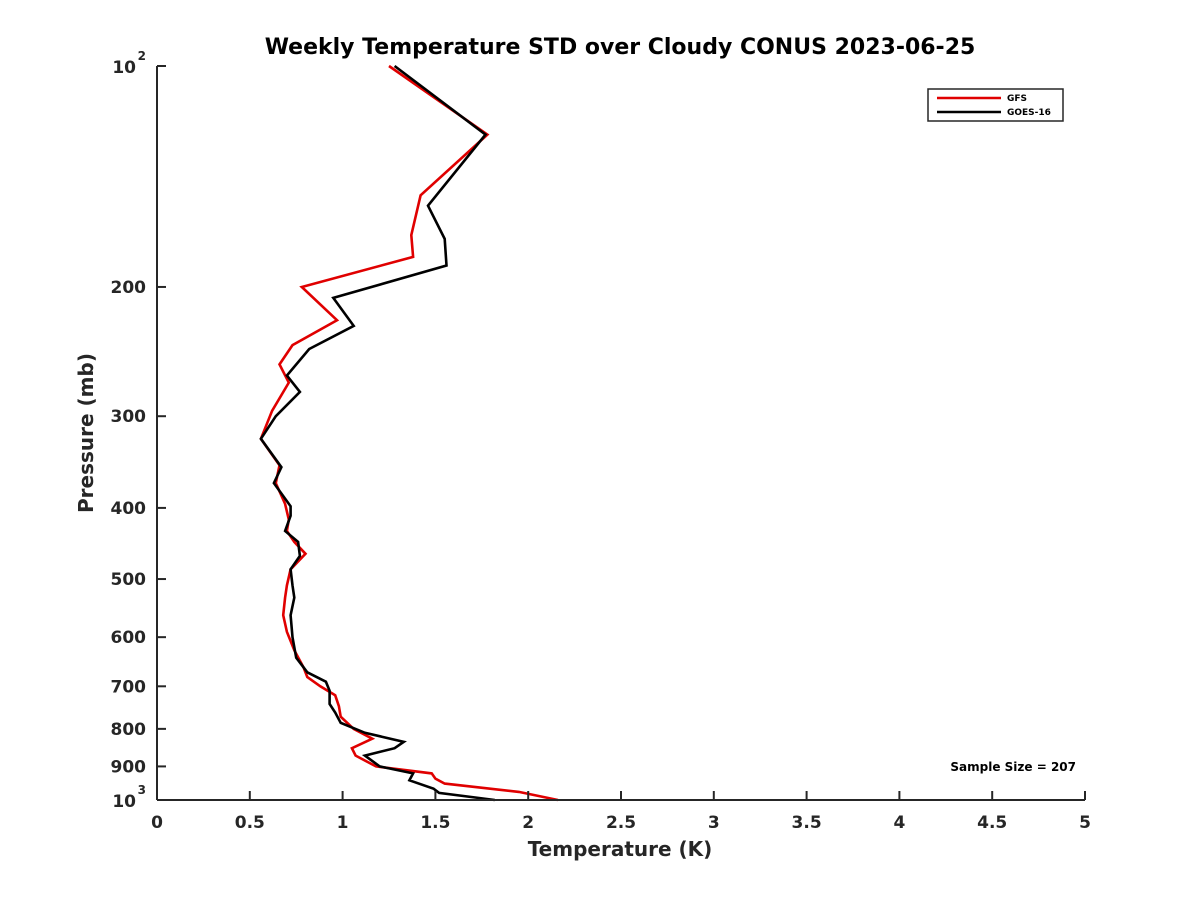  What do you see at coordinates (129, 638) in the screenshot?
I see `y-tick-label: 600` at bounding box center [129, 638].